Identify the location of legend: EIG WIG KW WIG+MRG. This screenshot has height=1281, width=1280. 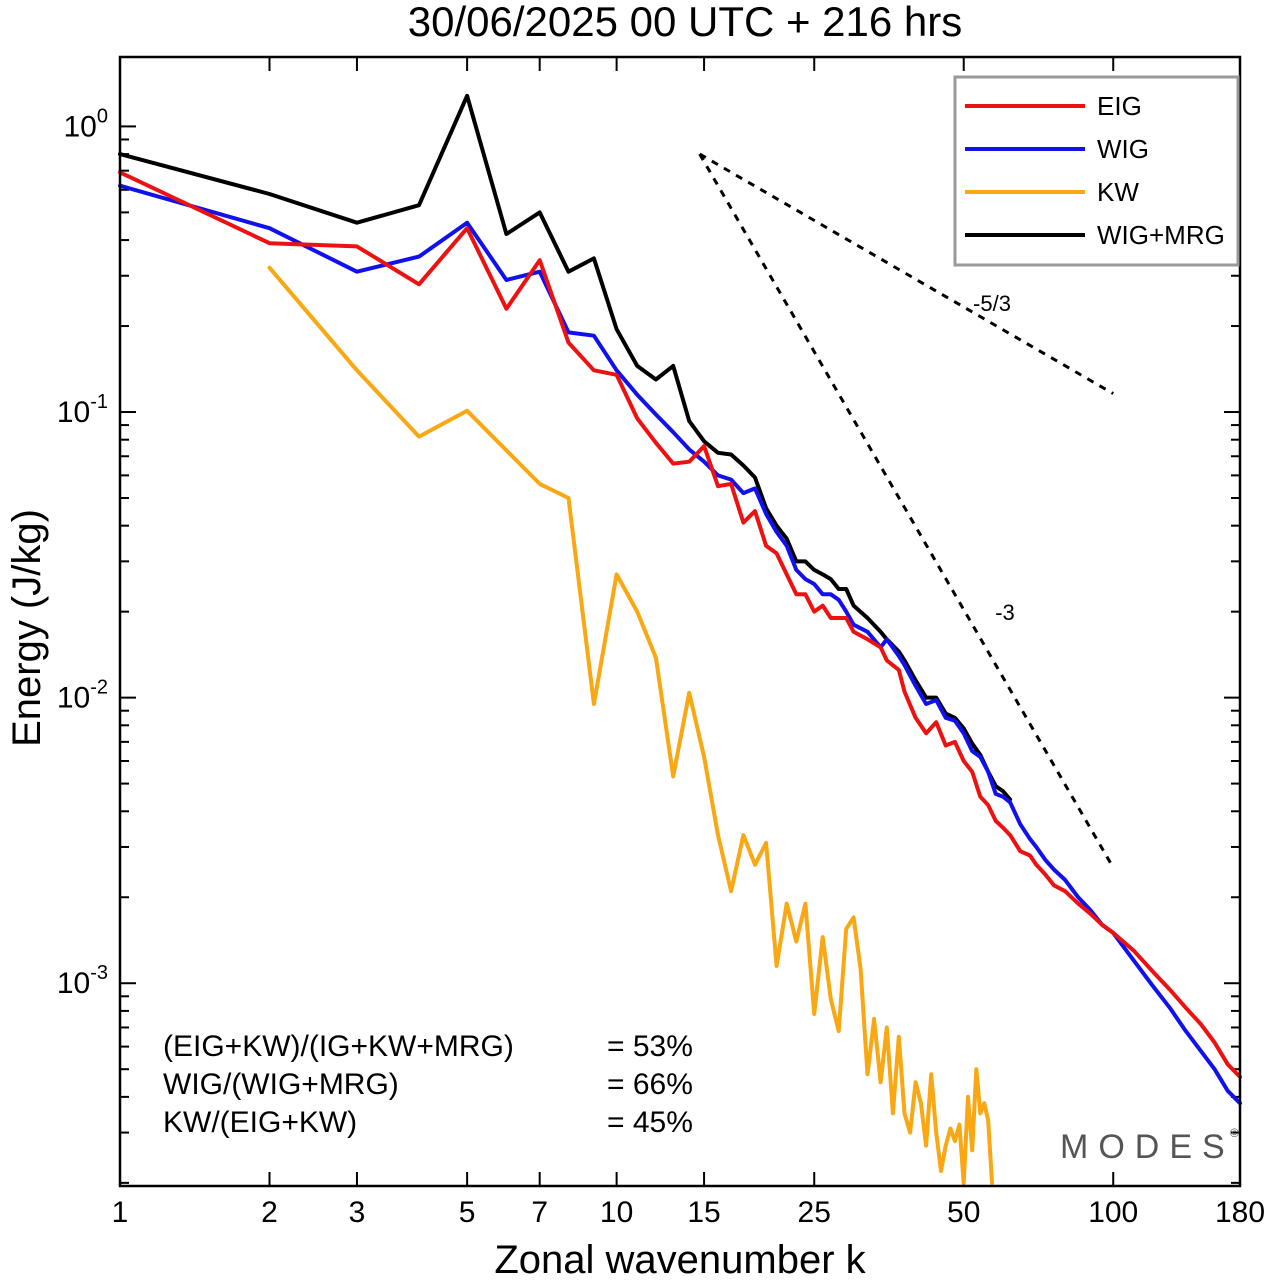
(1096, 171).